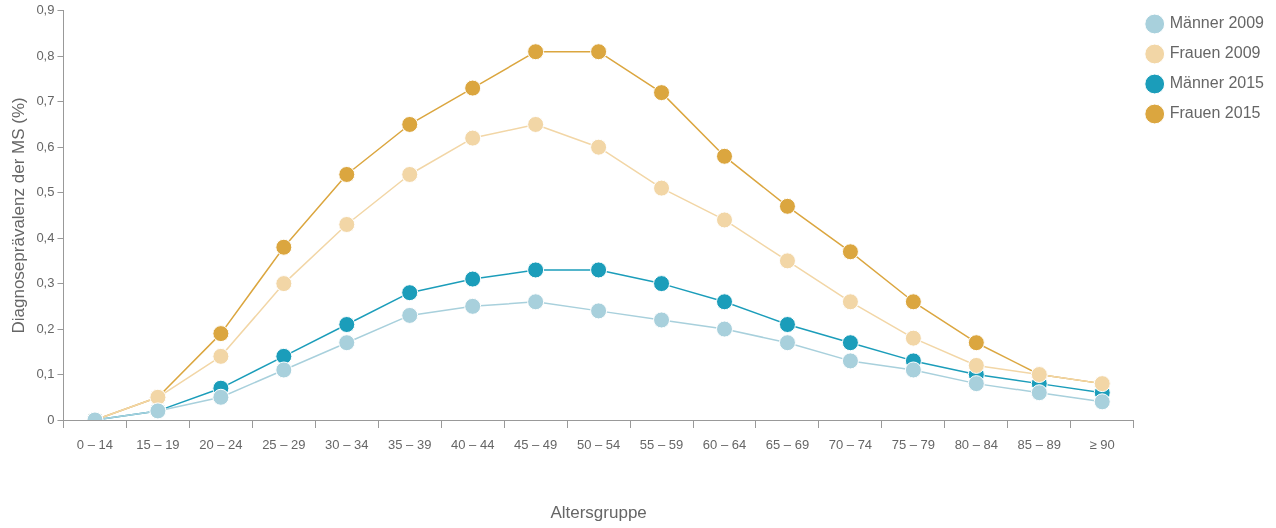 The height and width of the screenshot is (528, 1276). Describe the element at coordinates (45, 55) in the screenshot. I see `y-tick-label: 0,8` at that location.